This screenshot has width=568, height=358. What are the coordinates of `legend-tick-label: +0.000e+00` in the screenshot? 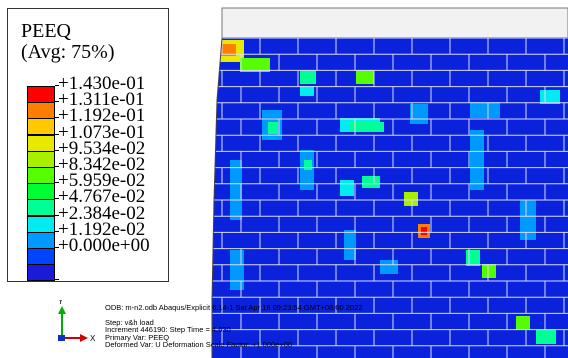 It's located at (104, 245).